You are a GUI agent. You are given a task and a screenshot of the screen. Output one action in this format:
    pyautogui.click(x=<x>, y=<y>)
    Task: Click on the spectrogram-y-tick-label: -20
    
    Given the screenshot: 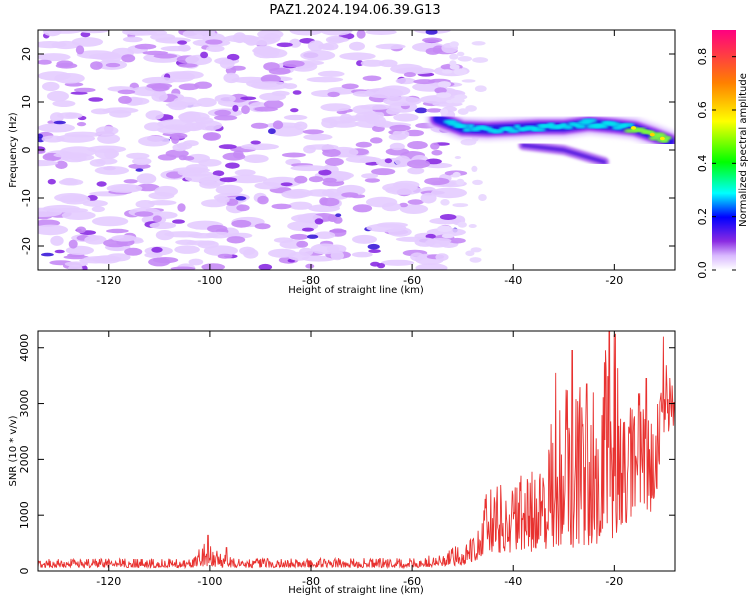 What is the action you would take?
    pyautogui.click(x=26, y=246)
    